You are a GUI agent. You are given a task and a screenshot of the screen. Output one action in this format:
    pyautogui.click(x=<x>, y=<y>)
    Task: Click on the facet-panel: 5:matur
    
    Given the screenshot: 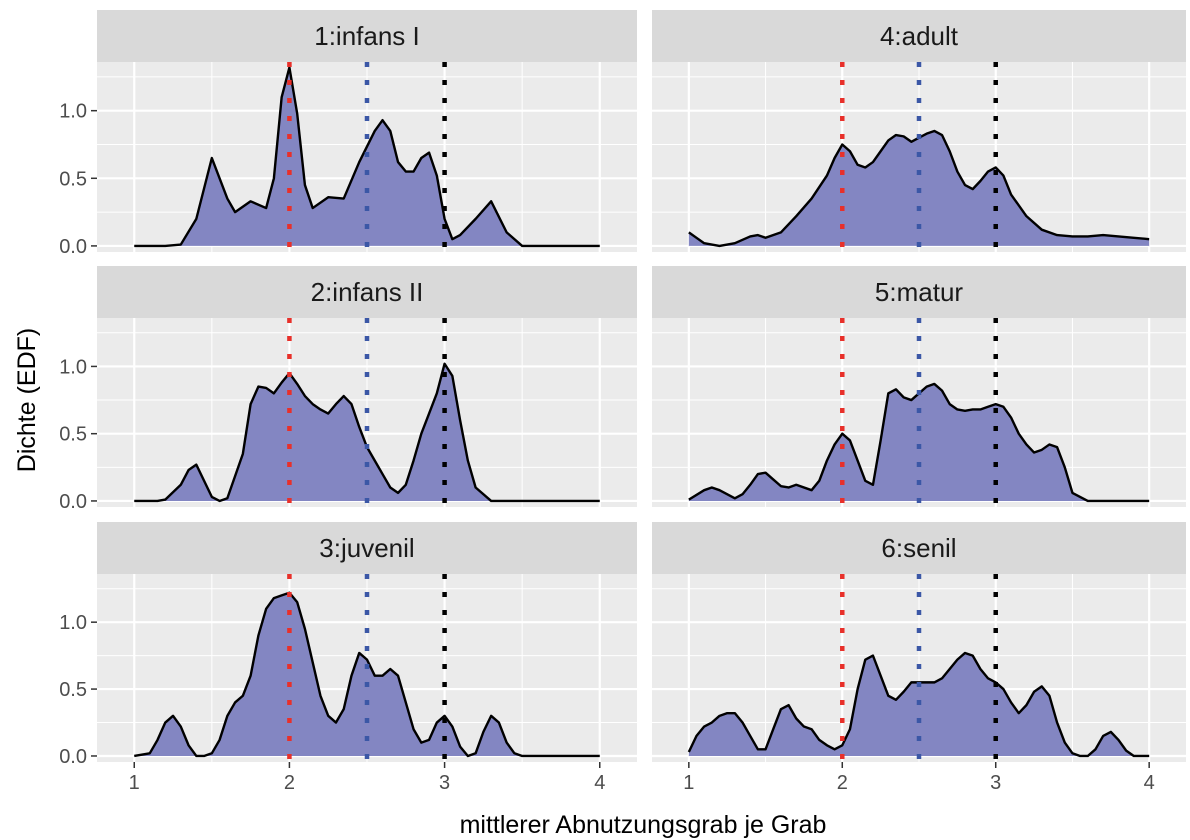 What is the action you would take?
    pyautogui.click(x=919, y=386)
    